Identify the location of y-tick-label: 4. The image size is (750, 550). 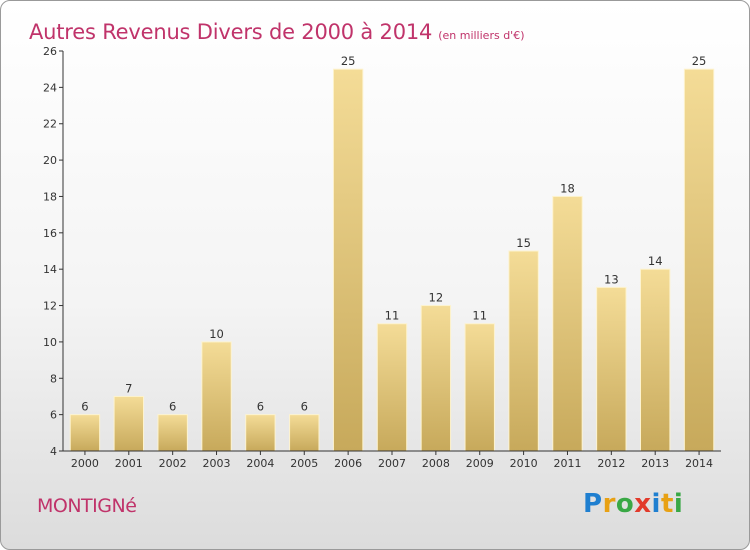
(53, 451).